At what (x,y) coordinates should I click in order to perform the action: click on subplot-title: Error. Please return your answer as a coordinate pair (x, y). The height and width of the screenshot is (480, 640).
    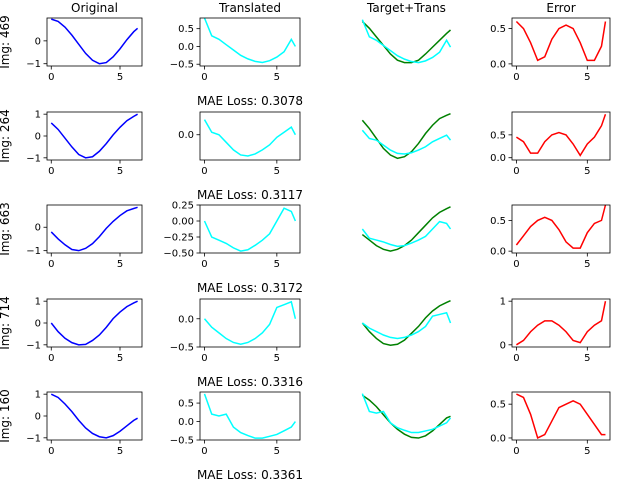
    Looking at the image, I should click on (560, 8).